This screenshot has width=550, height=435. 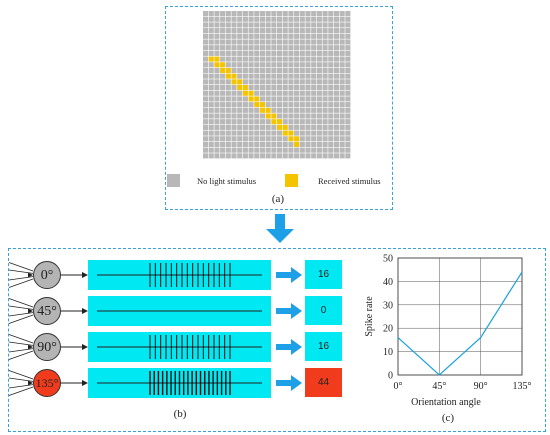 I want to click on output-0-deg: 16, so click(x=323, y=274).